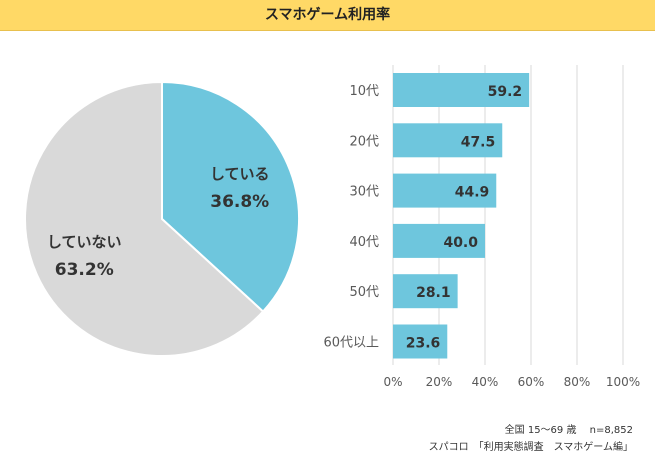 The height and width of the screenshot is (471, 655). What do you see at coordinates (472, 193) in the screenshot?
I see `bar-value-label-2: 44.9` at bounding box center [472, 193].